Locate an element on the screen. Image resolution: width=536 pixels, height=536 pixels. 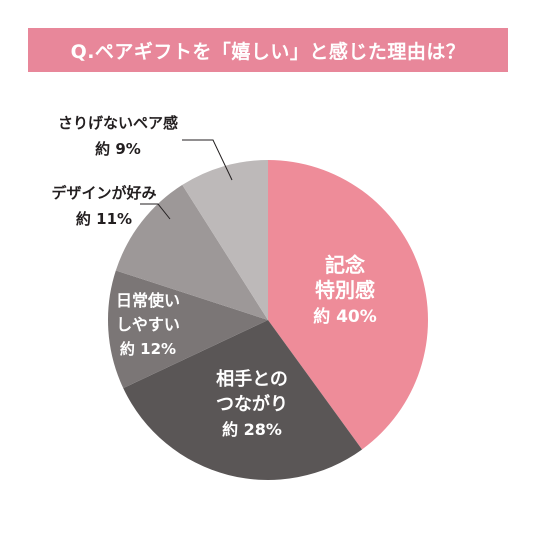
title-banner: Q.ペアギフトを「嬉しい」と感じた理由は？ is located at coordinates (268, 50).